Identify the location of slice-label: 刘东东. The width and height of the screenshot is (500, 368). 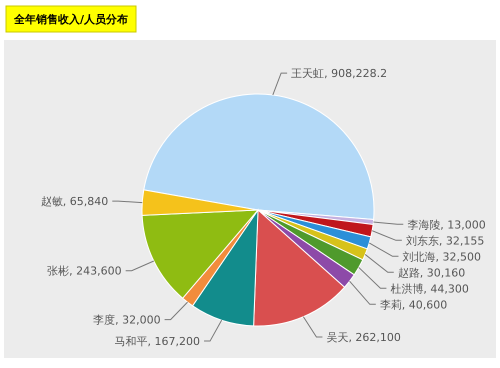
(422, 241).